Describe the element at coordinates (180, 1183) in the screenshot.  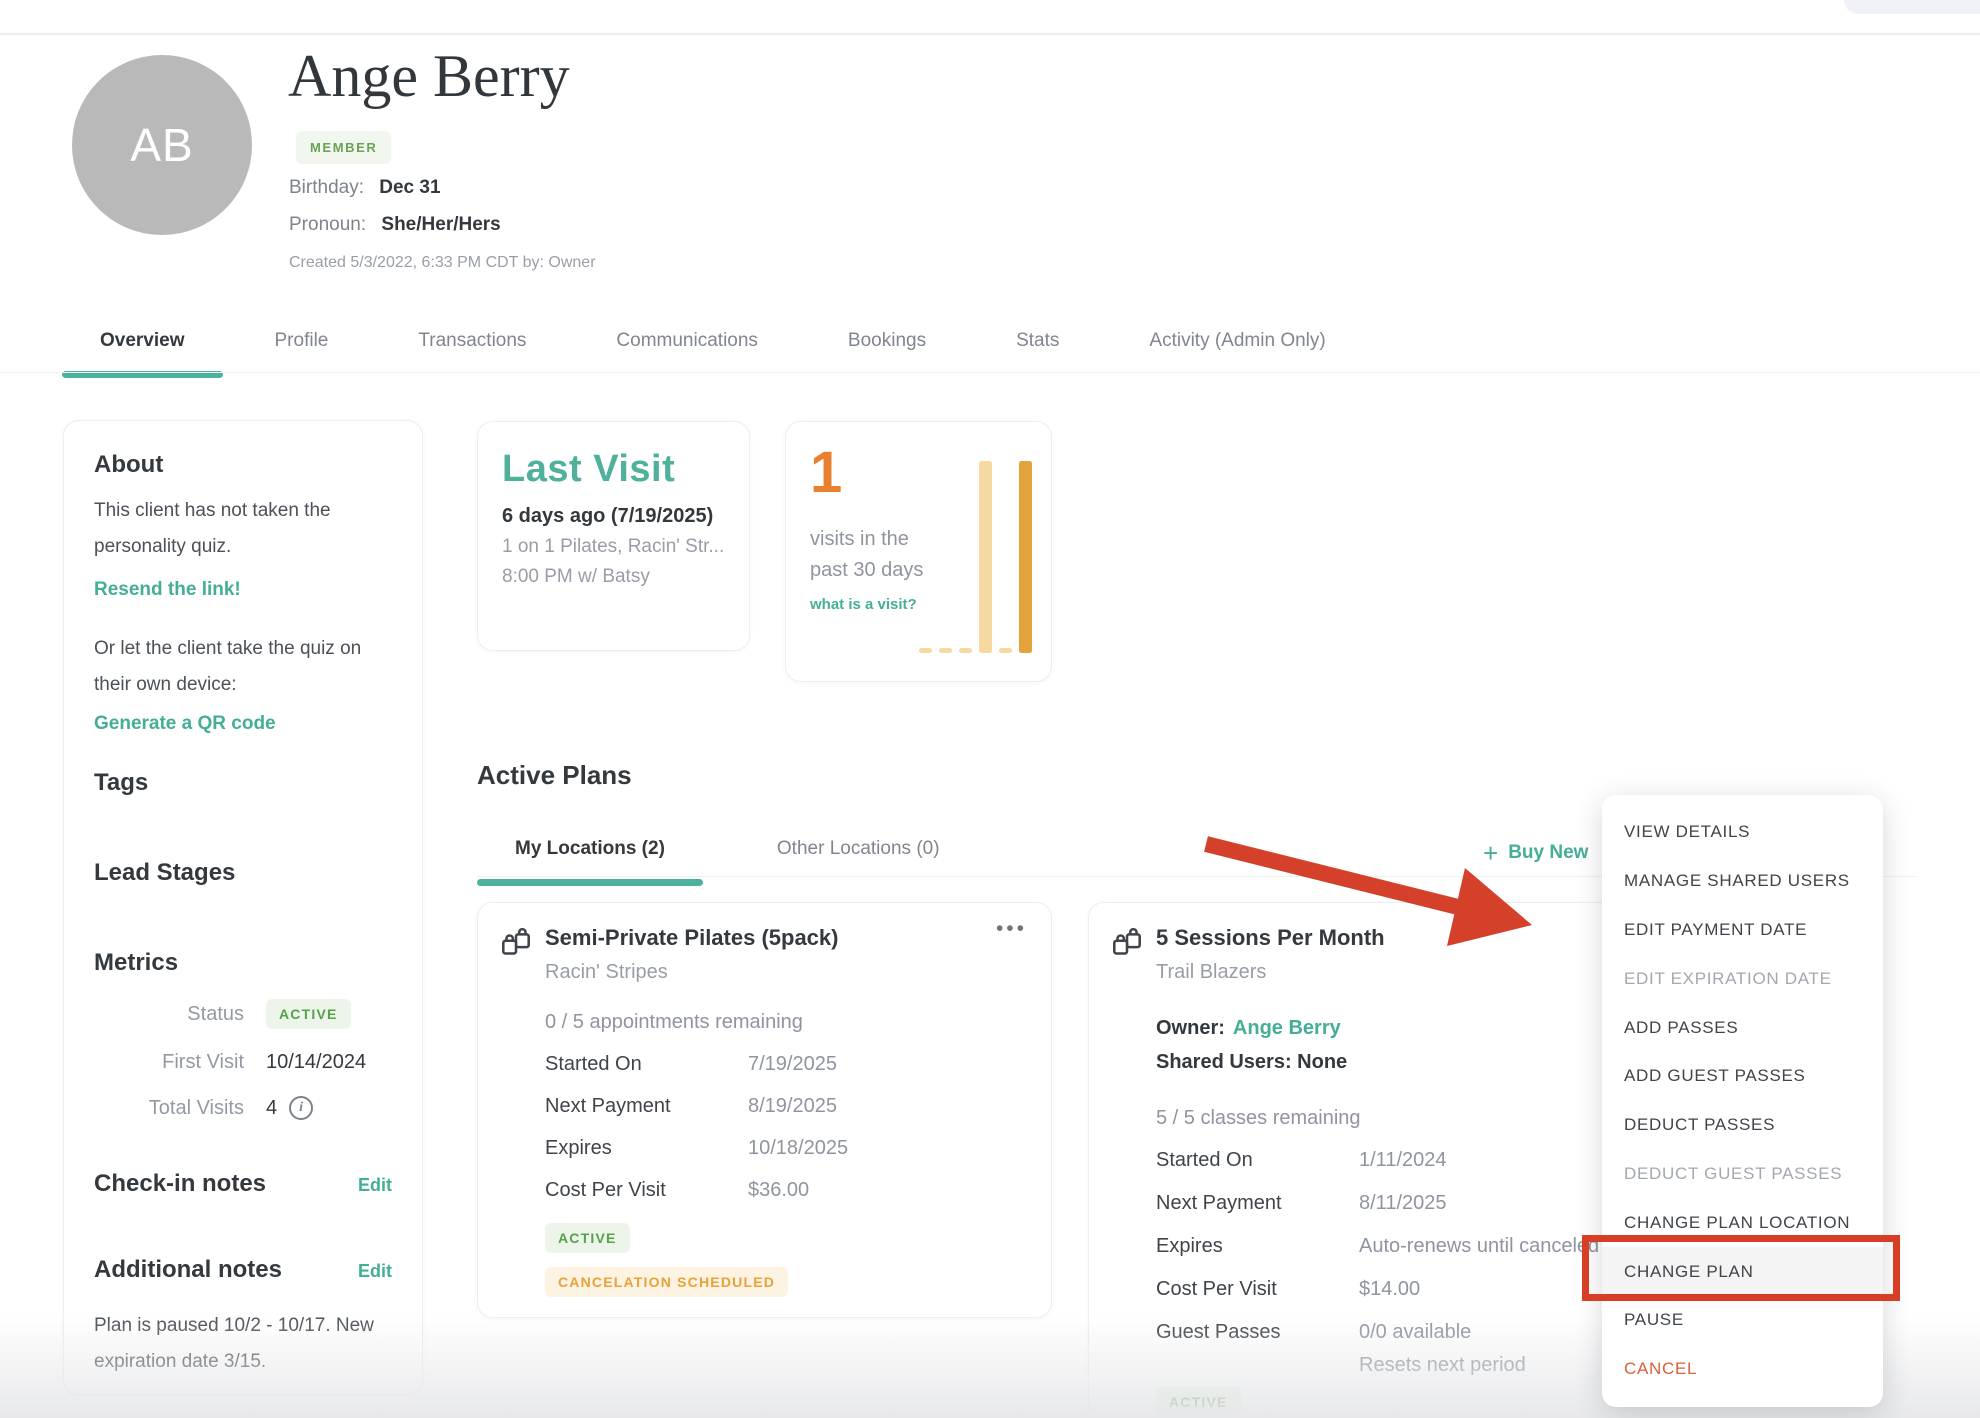
I see `checkin-notes-title: Check-in notes` at that location.